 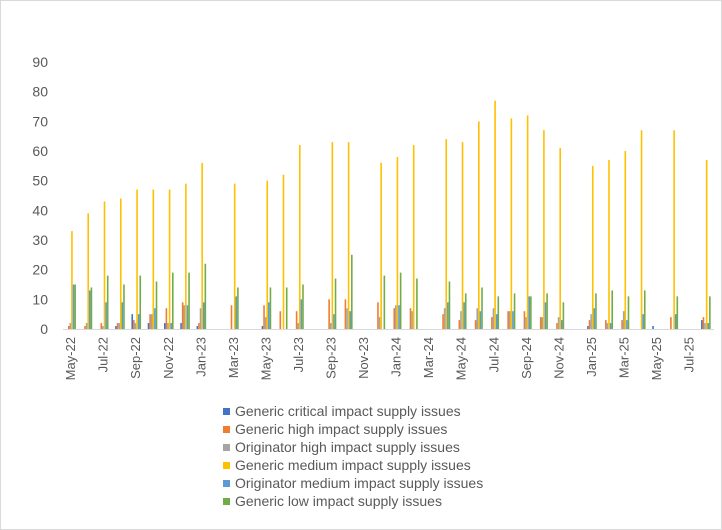 I want to click on legend-label: Originator high impact supply issues, so click(x=347, y=447).